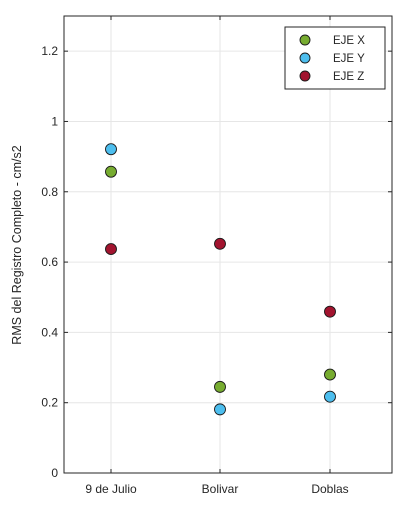 The width and height of the screenshot is (403, 510). What do you see at coordinates (349, 41) in the screenshot?
I see `legend-label: EJE X` at bounding box center [349, 41].